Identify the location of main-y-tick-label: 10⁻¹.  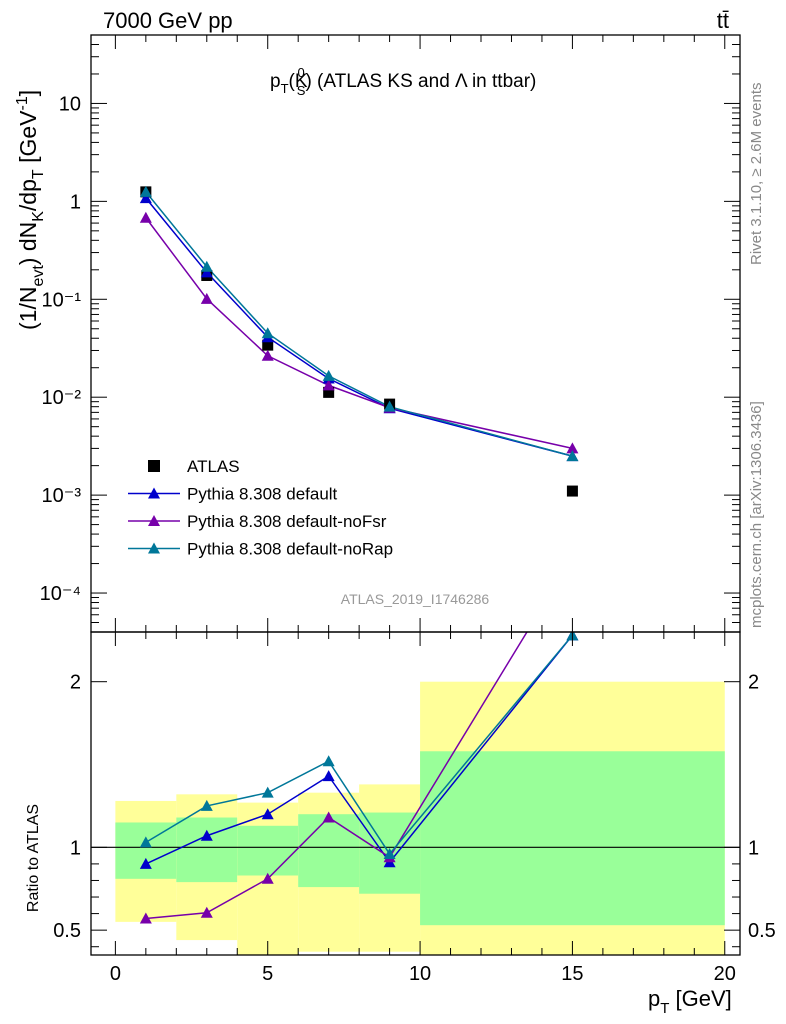
(62, 300).